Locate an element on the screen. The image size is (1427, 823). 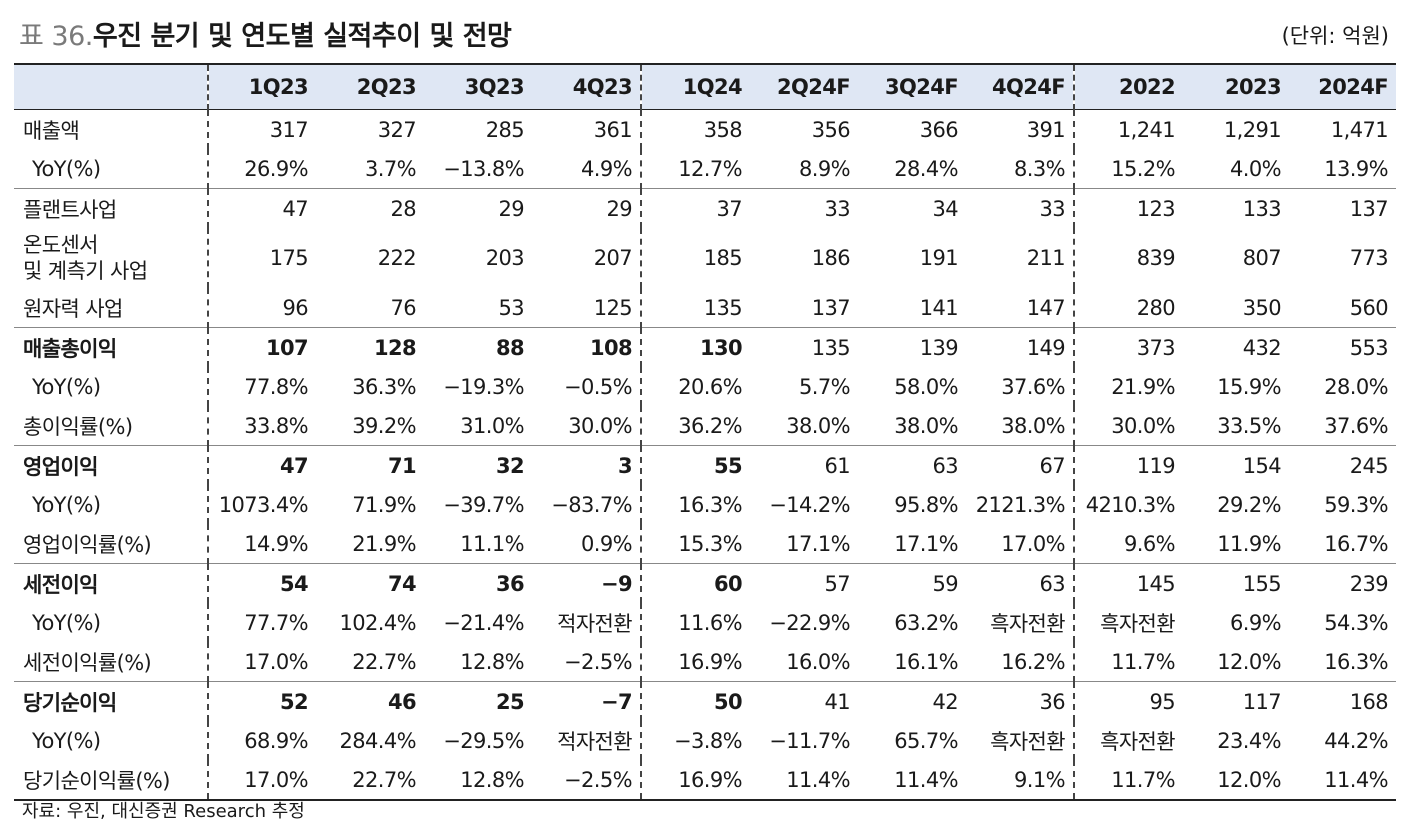
table-cell: 12.7% is located at coordinates (695, 169).